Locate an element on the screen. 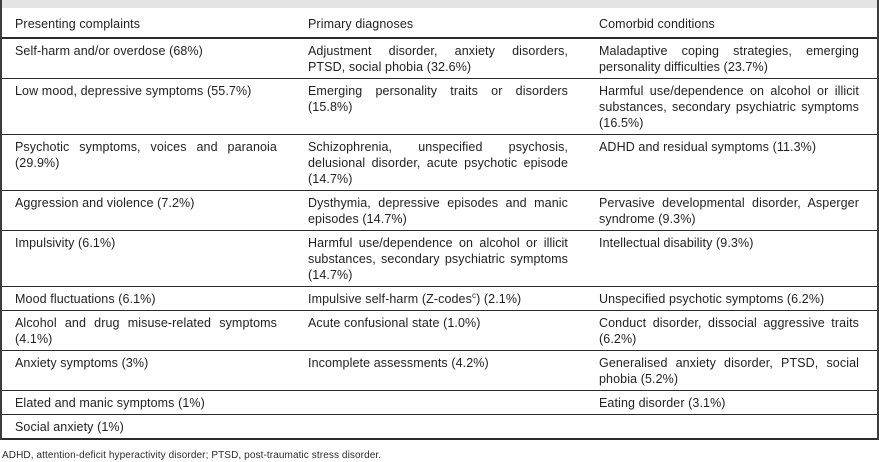  diagnosis-text: ) (2.1%) is located at coordinates (499, 299).